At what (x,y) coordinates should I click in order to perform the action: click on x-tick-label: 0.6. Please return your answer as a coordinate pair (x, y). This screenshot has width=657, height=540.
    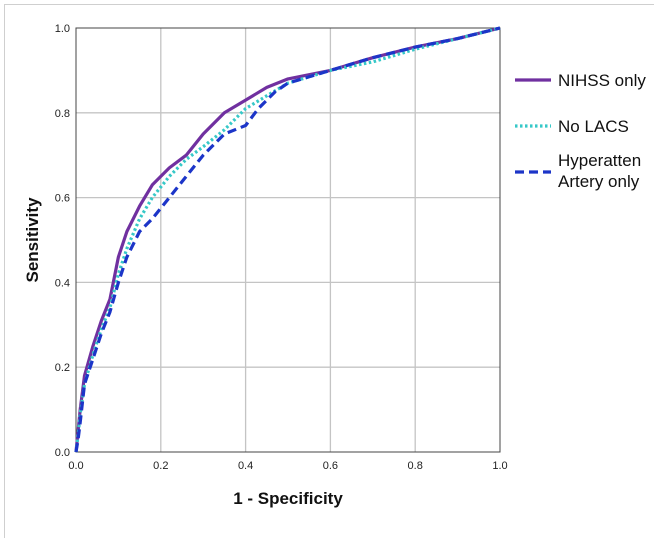
    Looking at the image, I should click on (330, 466).